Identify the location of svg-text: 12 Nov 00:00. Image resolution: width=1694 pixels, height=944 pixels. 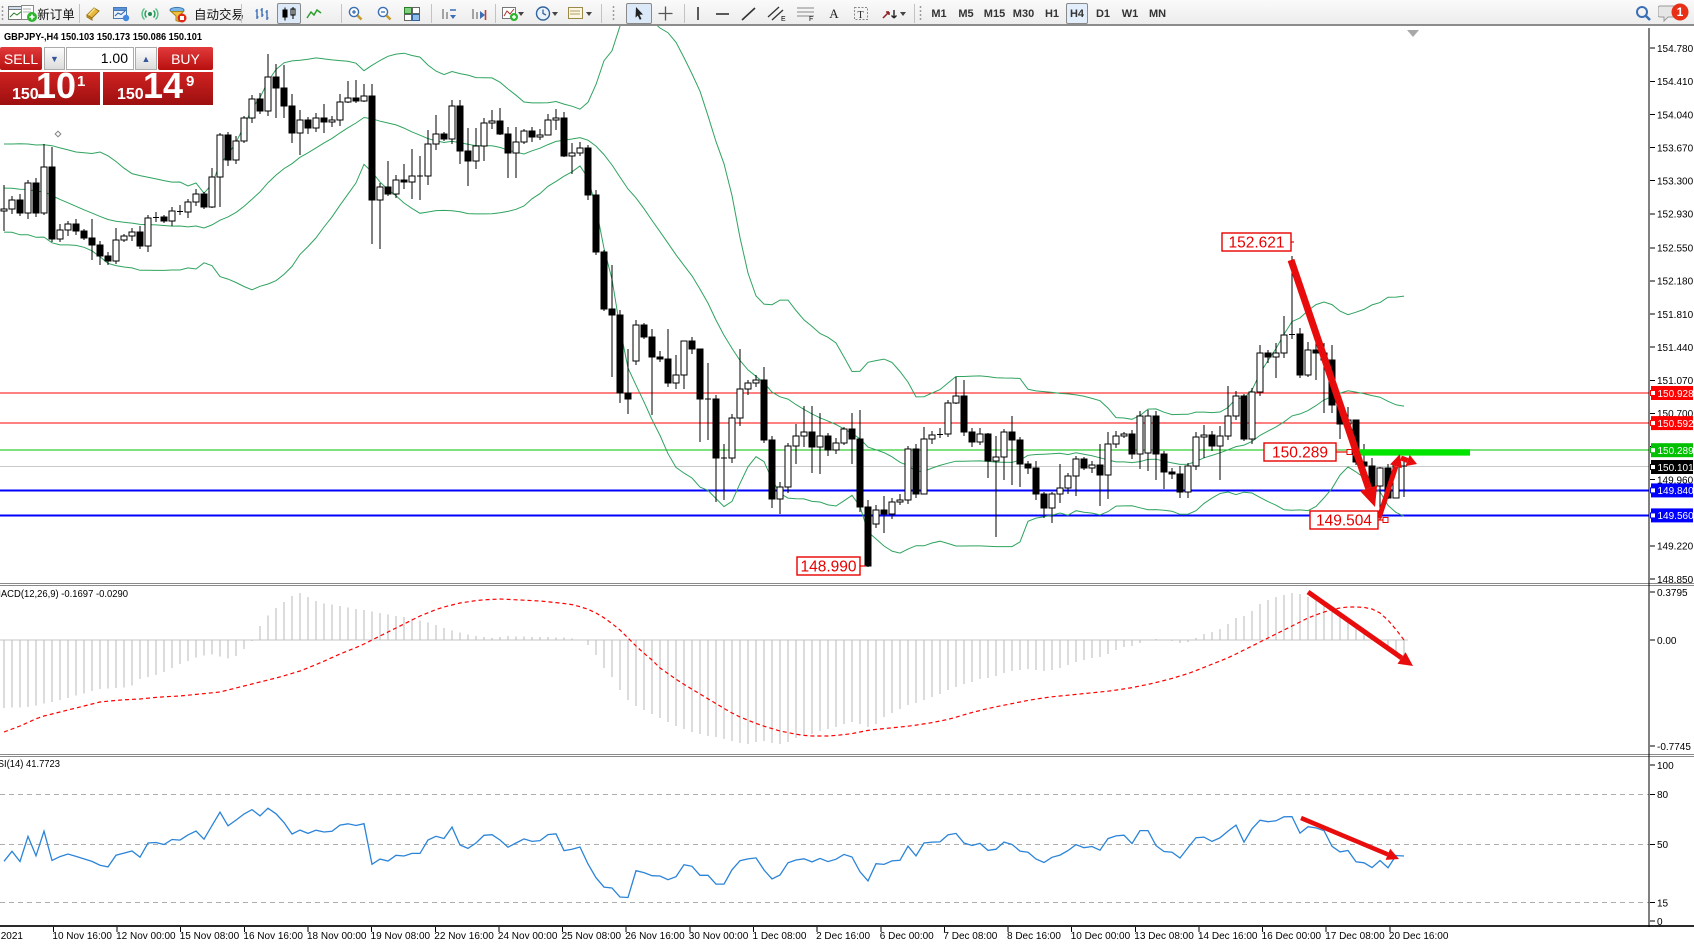
(146, 936).